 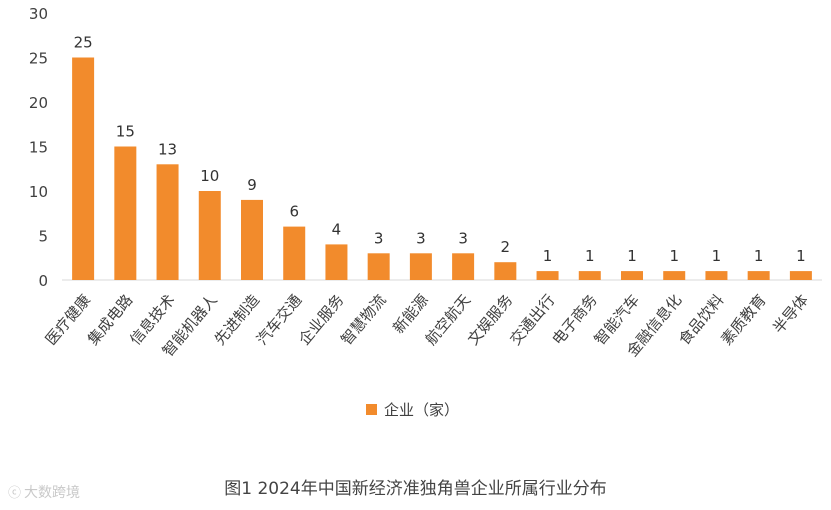 I want to click on y-tick-label: 25, so click(x=38, y=59).